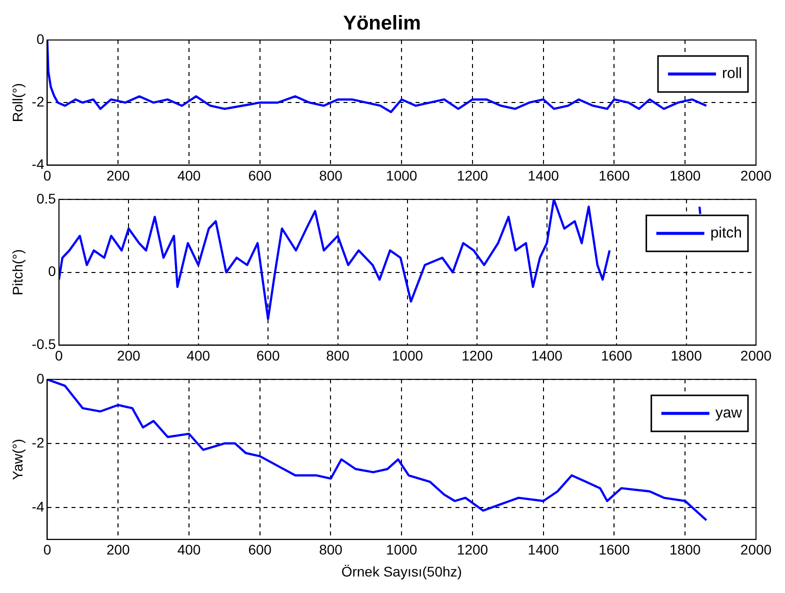  What do you see at coordinates (726, 233) in the screenshot?
I see `legend-label: pitch` at bounding box center [726, 233].